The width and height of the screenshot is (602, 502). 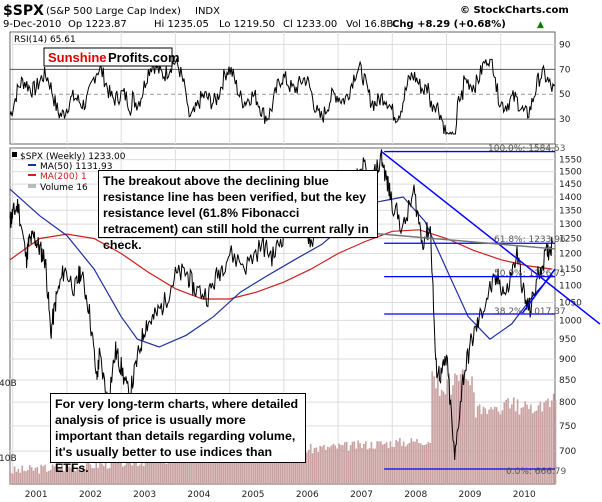 What do you see at coordinates (570, 240) in the screenshot?
I see `price-tick-1250: 1250` at bounding box center [570, 240].